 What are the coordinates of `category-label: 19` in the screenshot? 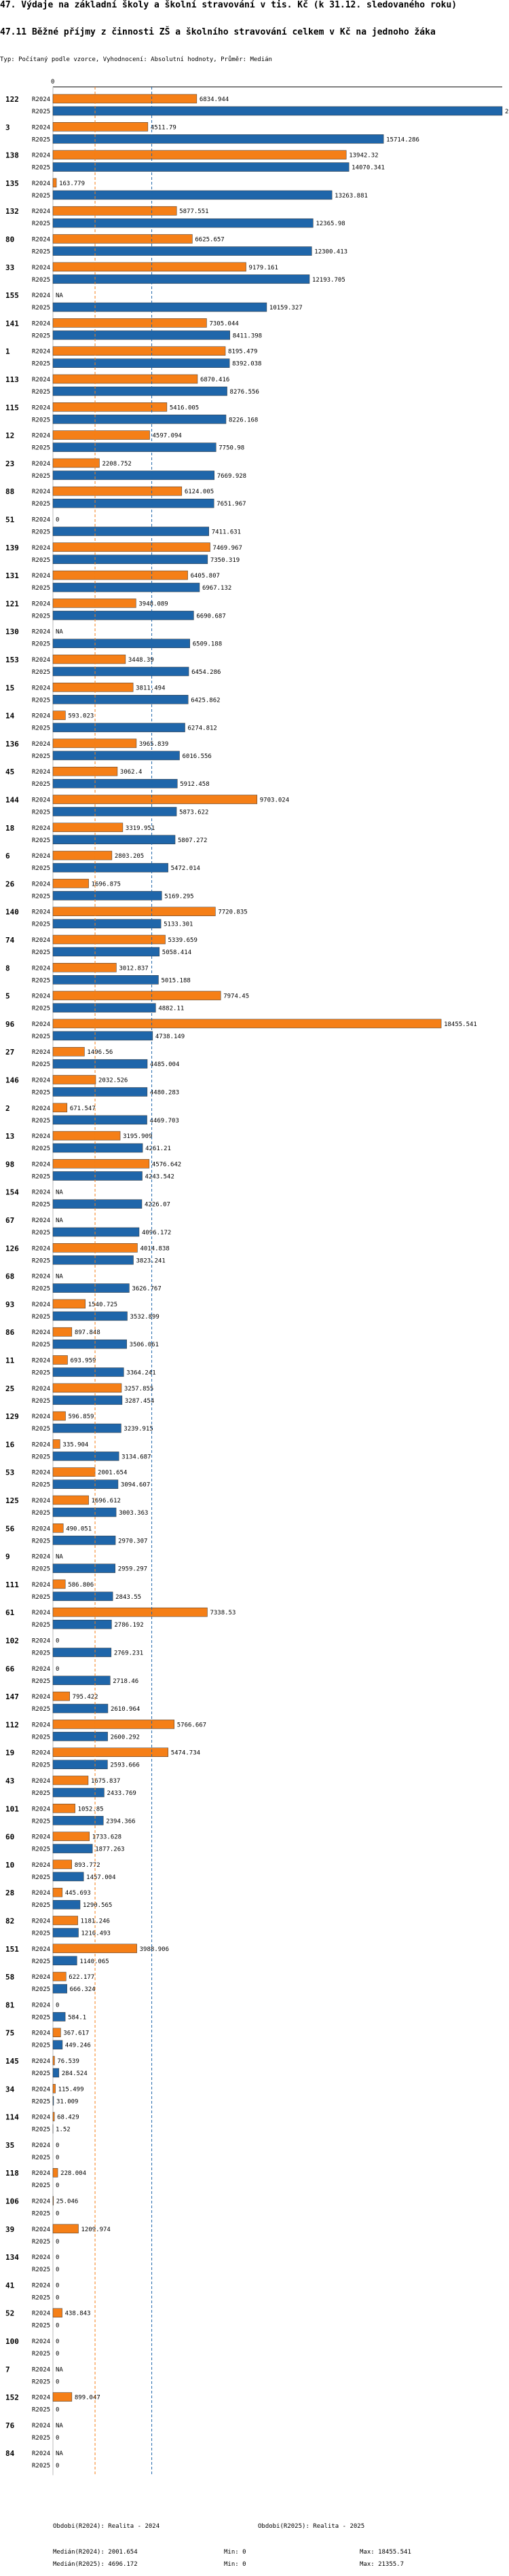 It's located at (9, 1753).